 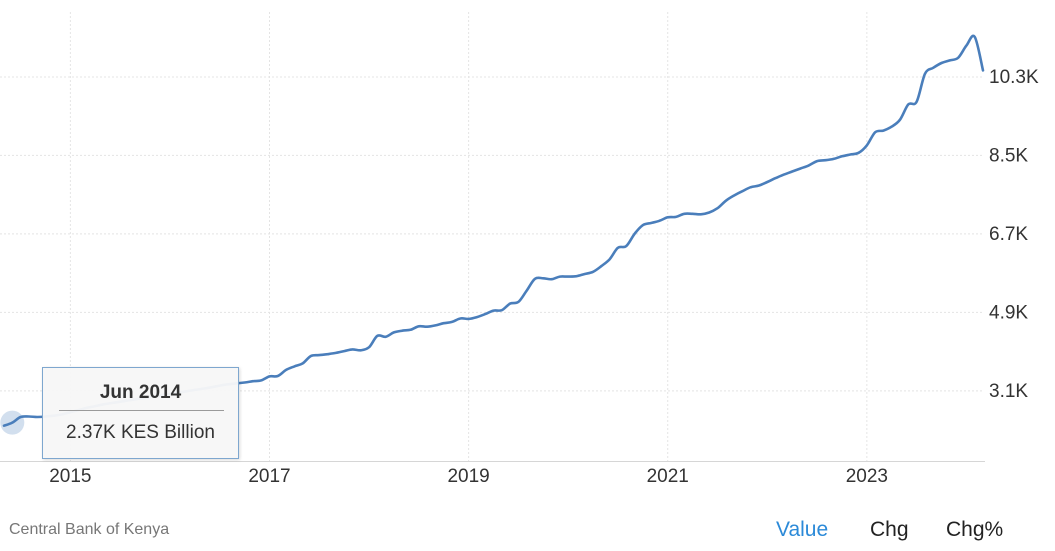 I want to click on chg-toggle: Chg, so click(x=889, y=529).